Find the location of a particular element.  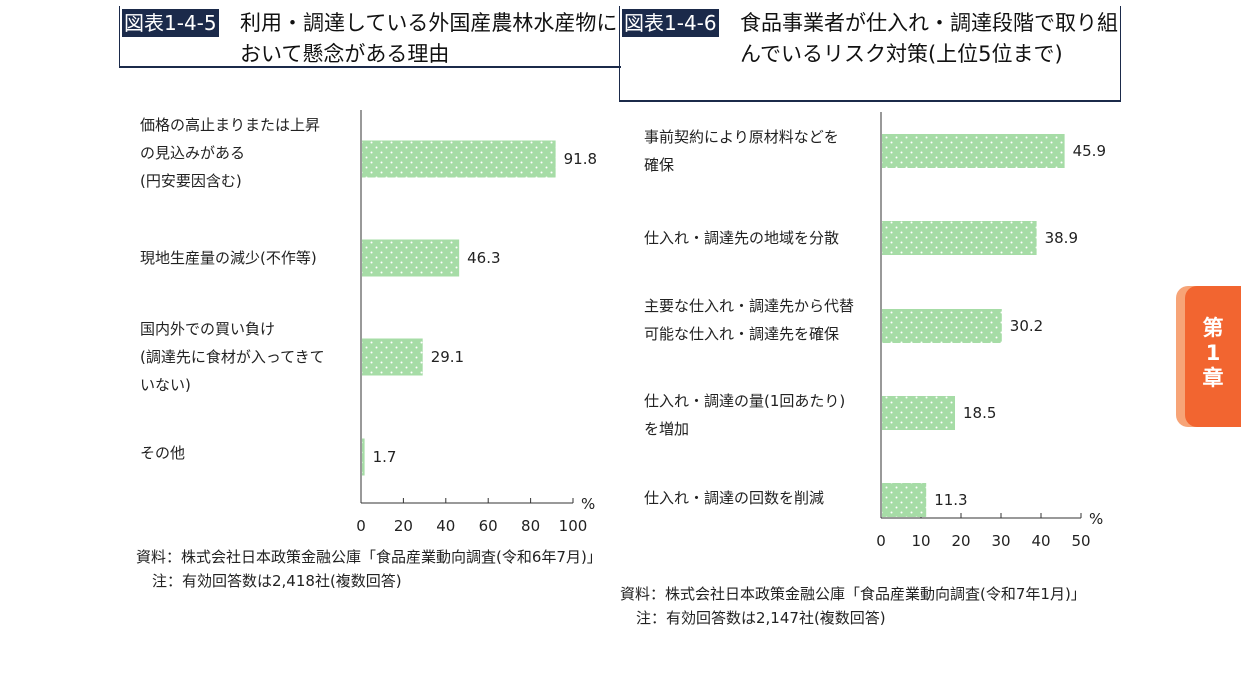

fig2-x-tick-label: 0 is located at coordinates (881, 541).